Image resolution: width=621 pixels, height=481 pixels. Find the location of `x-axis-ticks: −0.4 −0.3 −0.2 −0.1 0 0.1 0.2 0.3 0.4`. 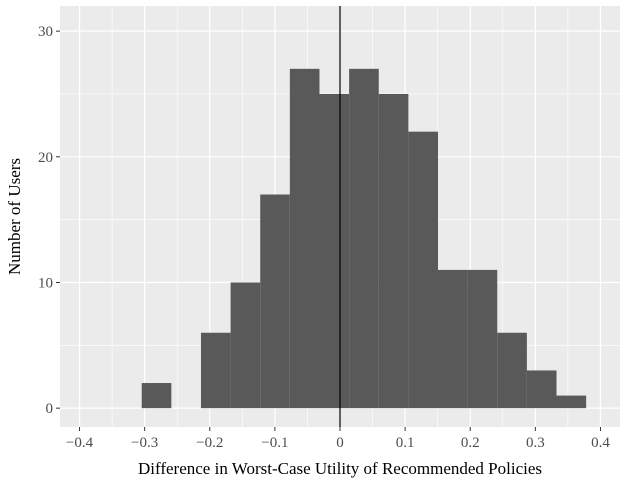

x-axis-ticks: −0.4 −0.3 −0.2 −0.1 0 0.1 0.2 0.3 0.4 is located at coordinates (338, 439).